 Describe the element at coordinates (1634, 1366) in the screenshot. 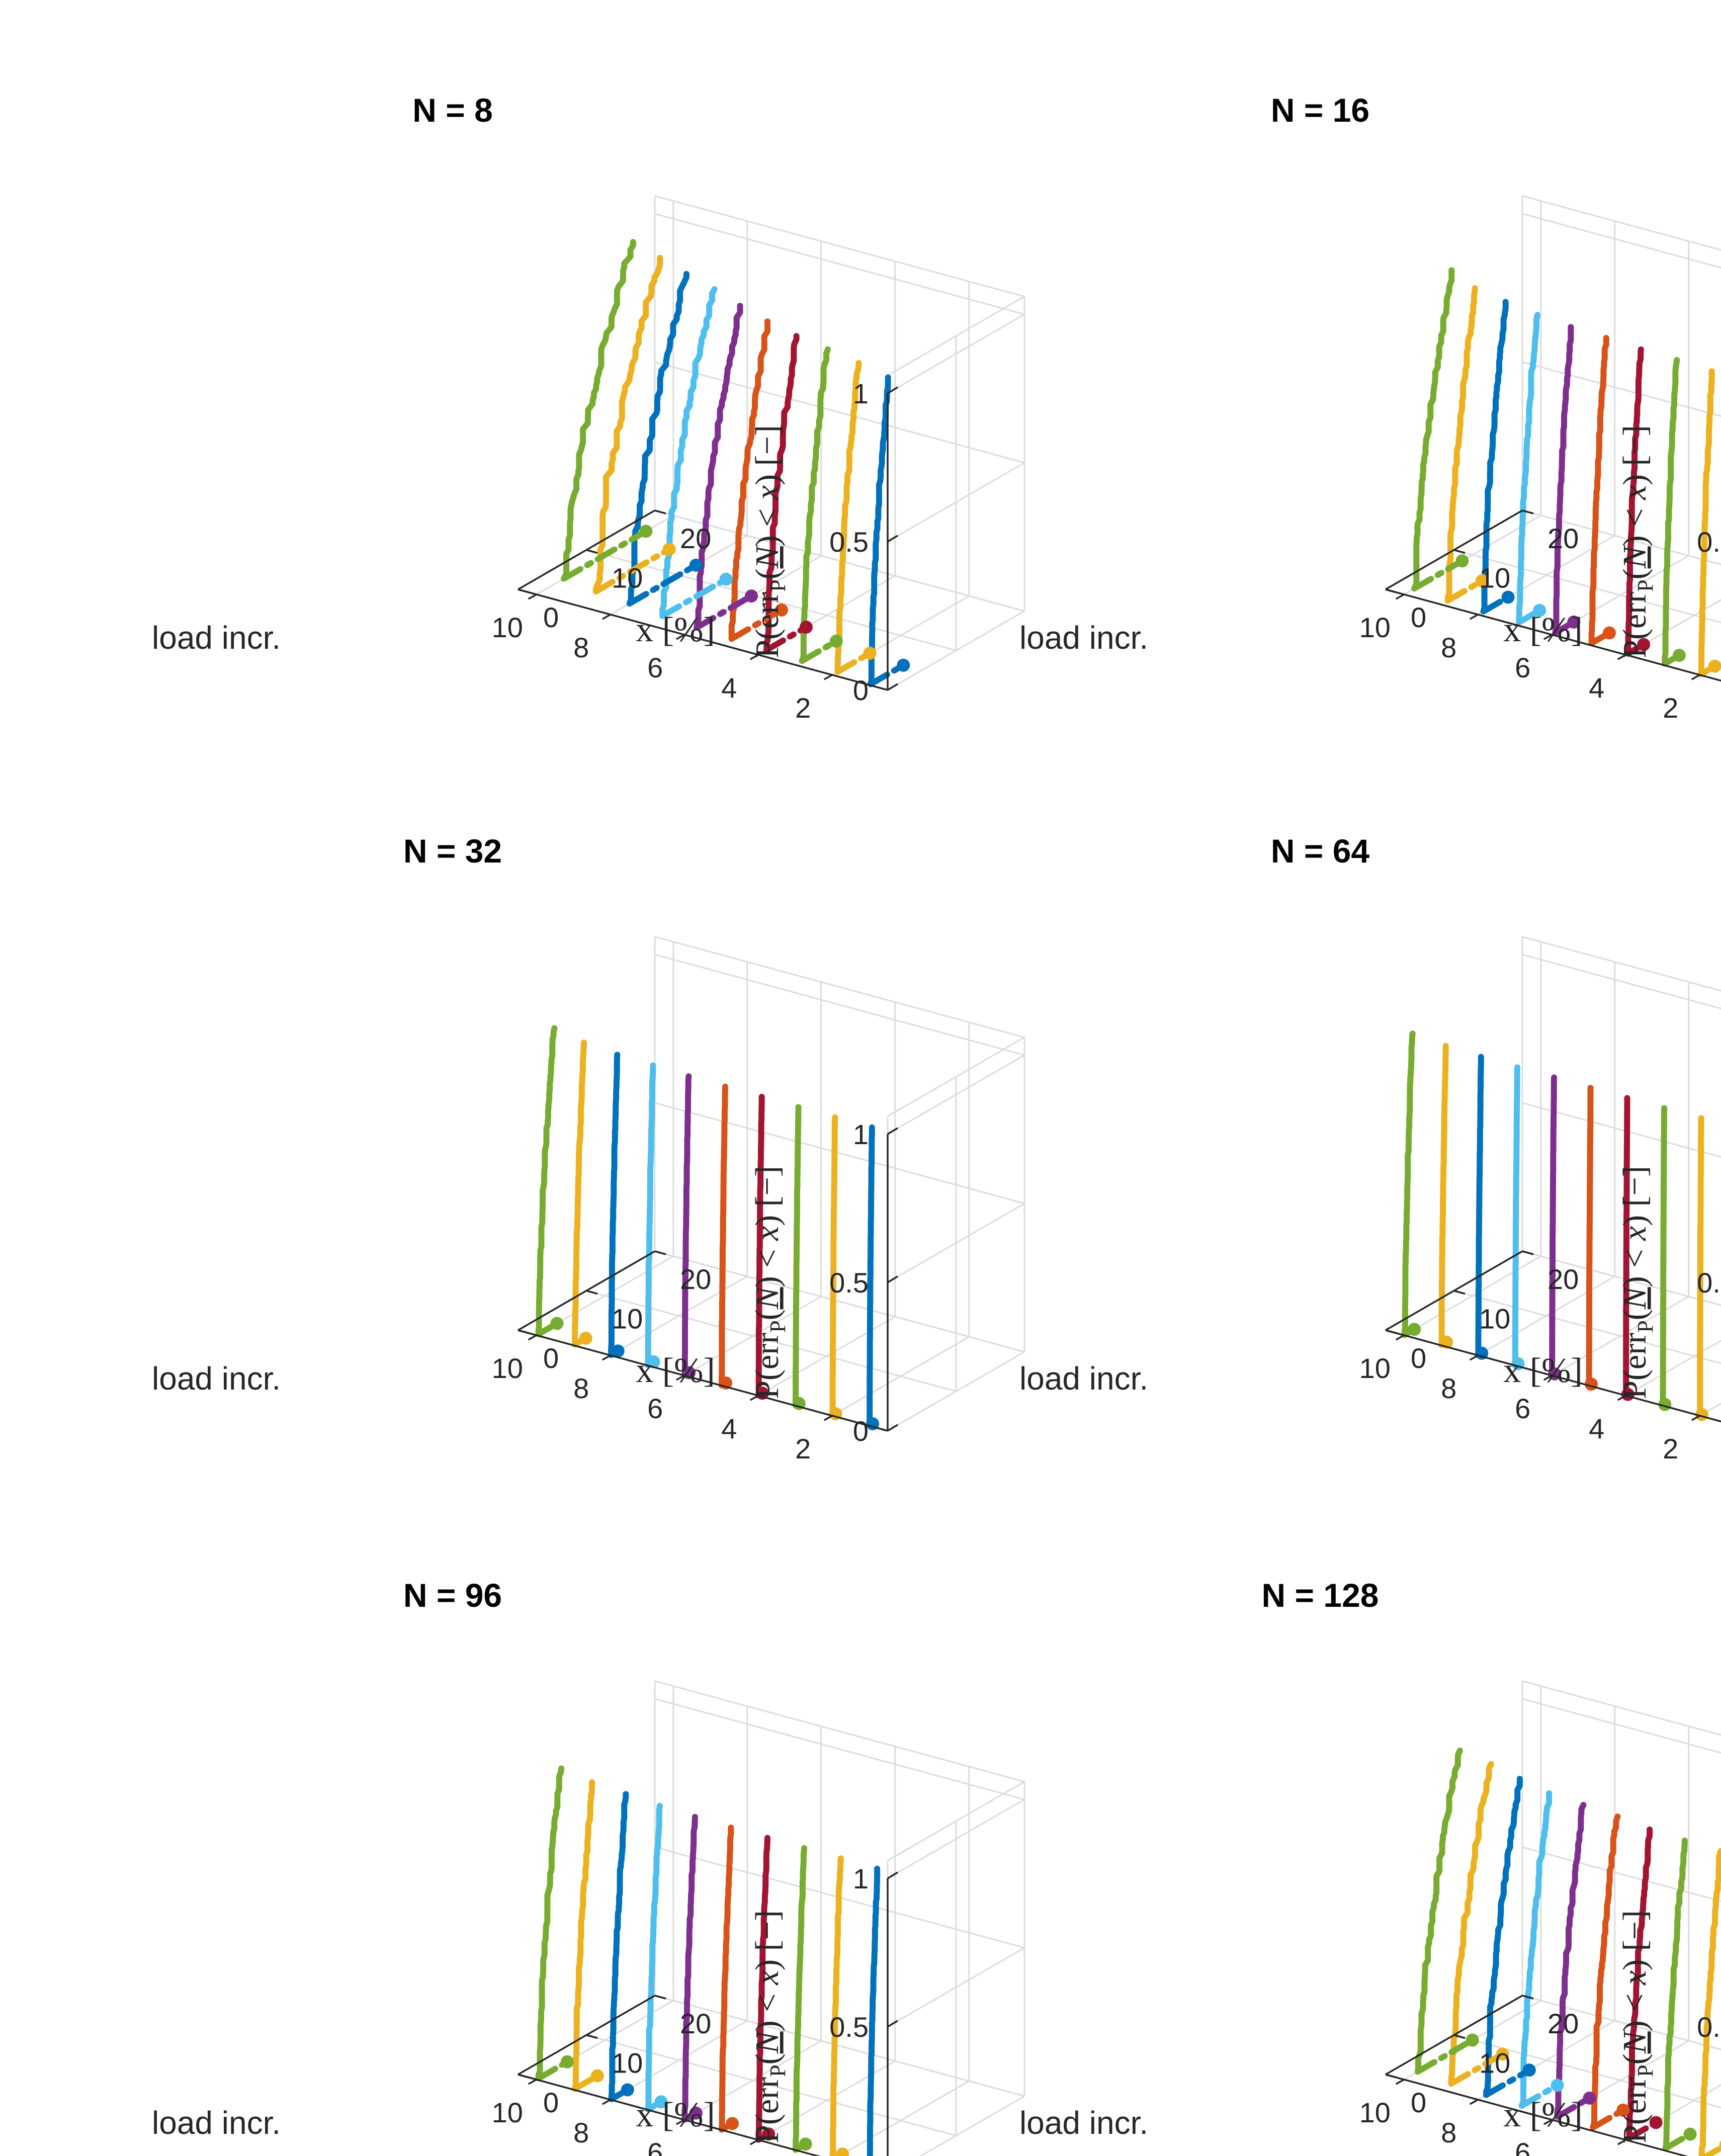

I see `z-axis-label-part: P(err` at that location.